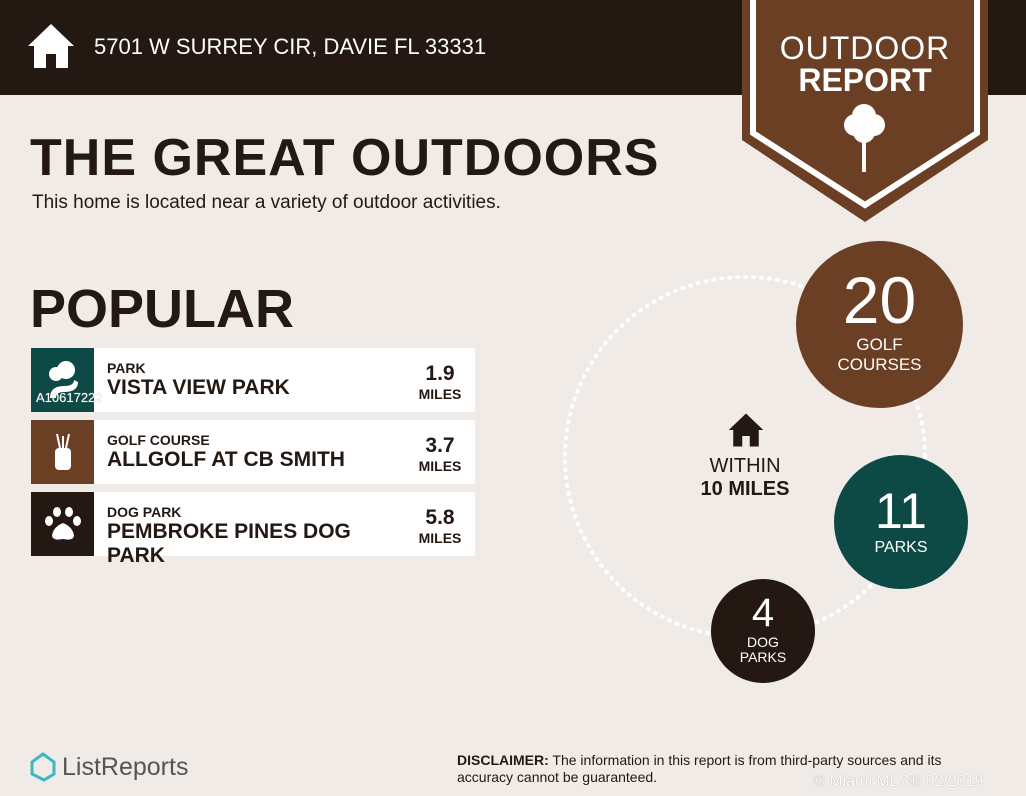  What do you see at coordinates (440, 373) in the screenshot?
I see `item-distance: 1.9` at bounding box center [440, 373].